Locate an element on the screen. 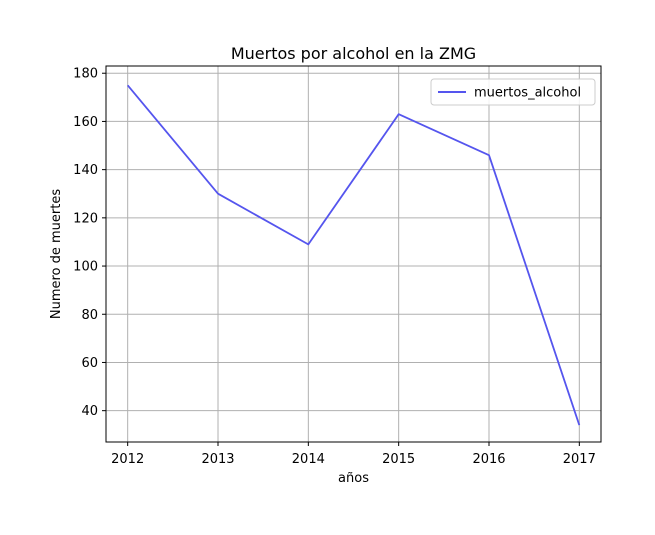  y-tick-label-160: 160 is located at coordinates (85, 122).